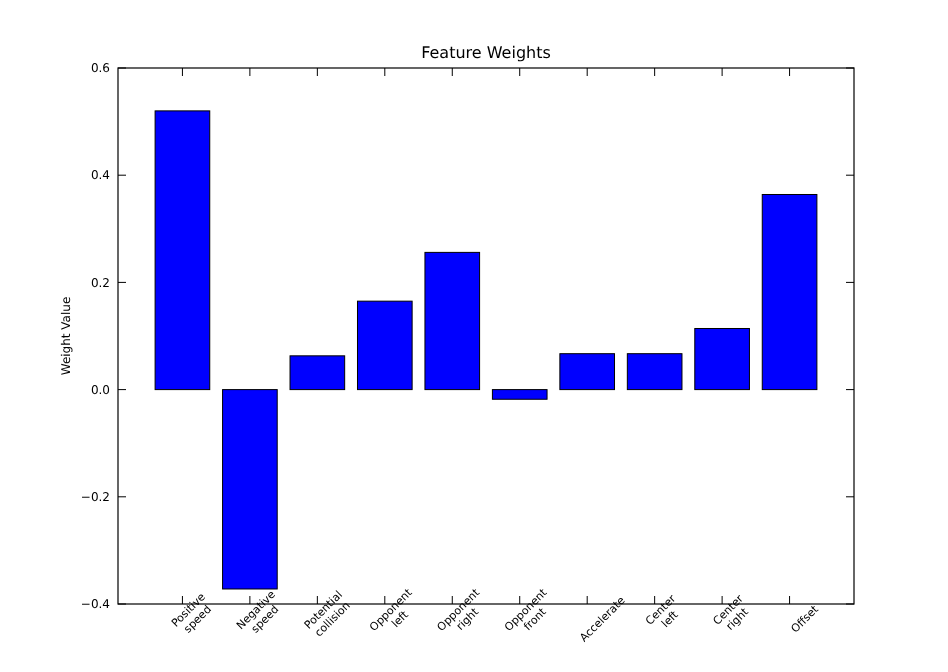  What do you see at coordinates (486, 53) in the screenshot?
I see `chart-title: Feature Weights` at bounding box center [486, 53].